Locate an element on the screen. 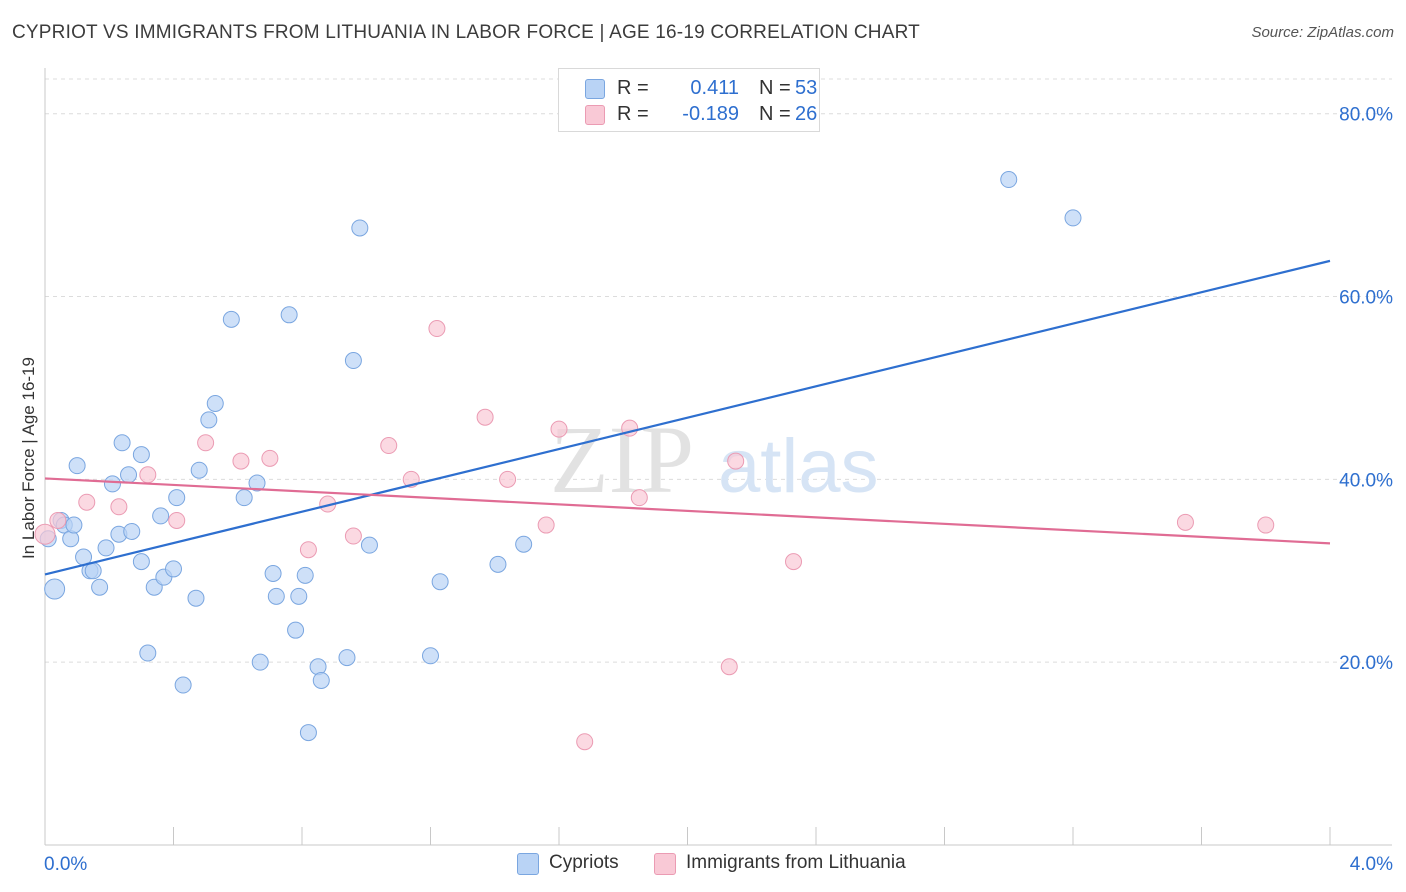 Image resolution: width=1406 pixels, height=892 pixels. legend-label-lithuania: Immigrants from Lithuania is located at coordinates (796, 862).